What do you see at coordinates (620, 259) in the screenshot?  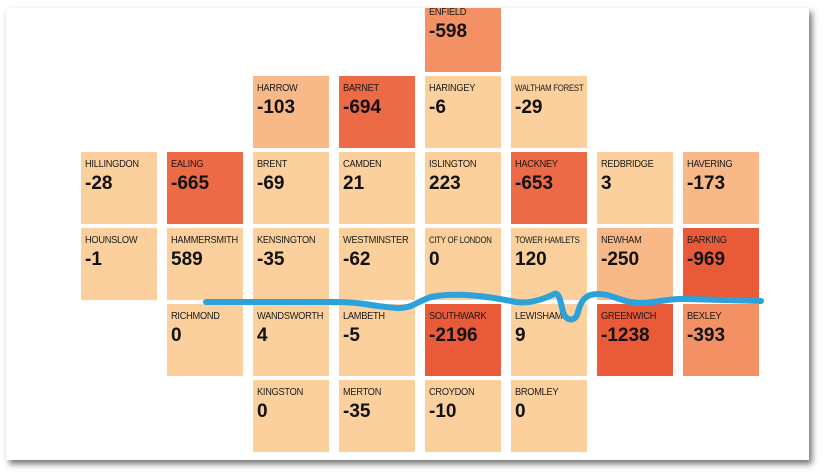 I see `borough-value: -250` at bounding box center [620, 259].